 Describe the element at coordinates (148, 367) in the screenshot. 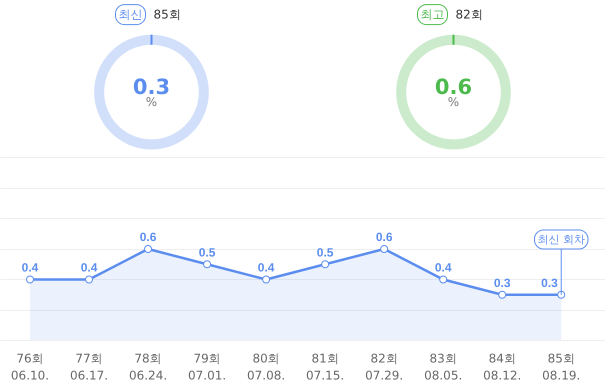

I see `x-tick-label: 78회 06.24.` at that location.